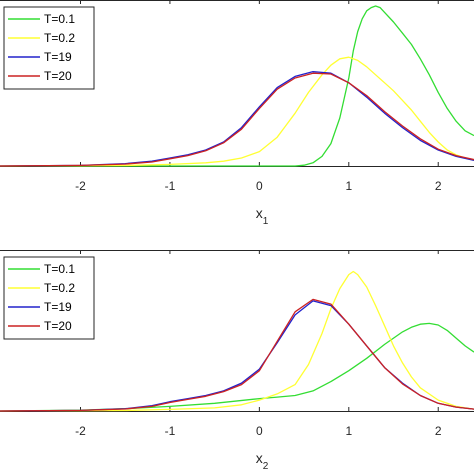 The width and height of the screenshot is (474, 474). I want to click on x-axis-label: x2, so click(262, 461).